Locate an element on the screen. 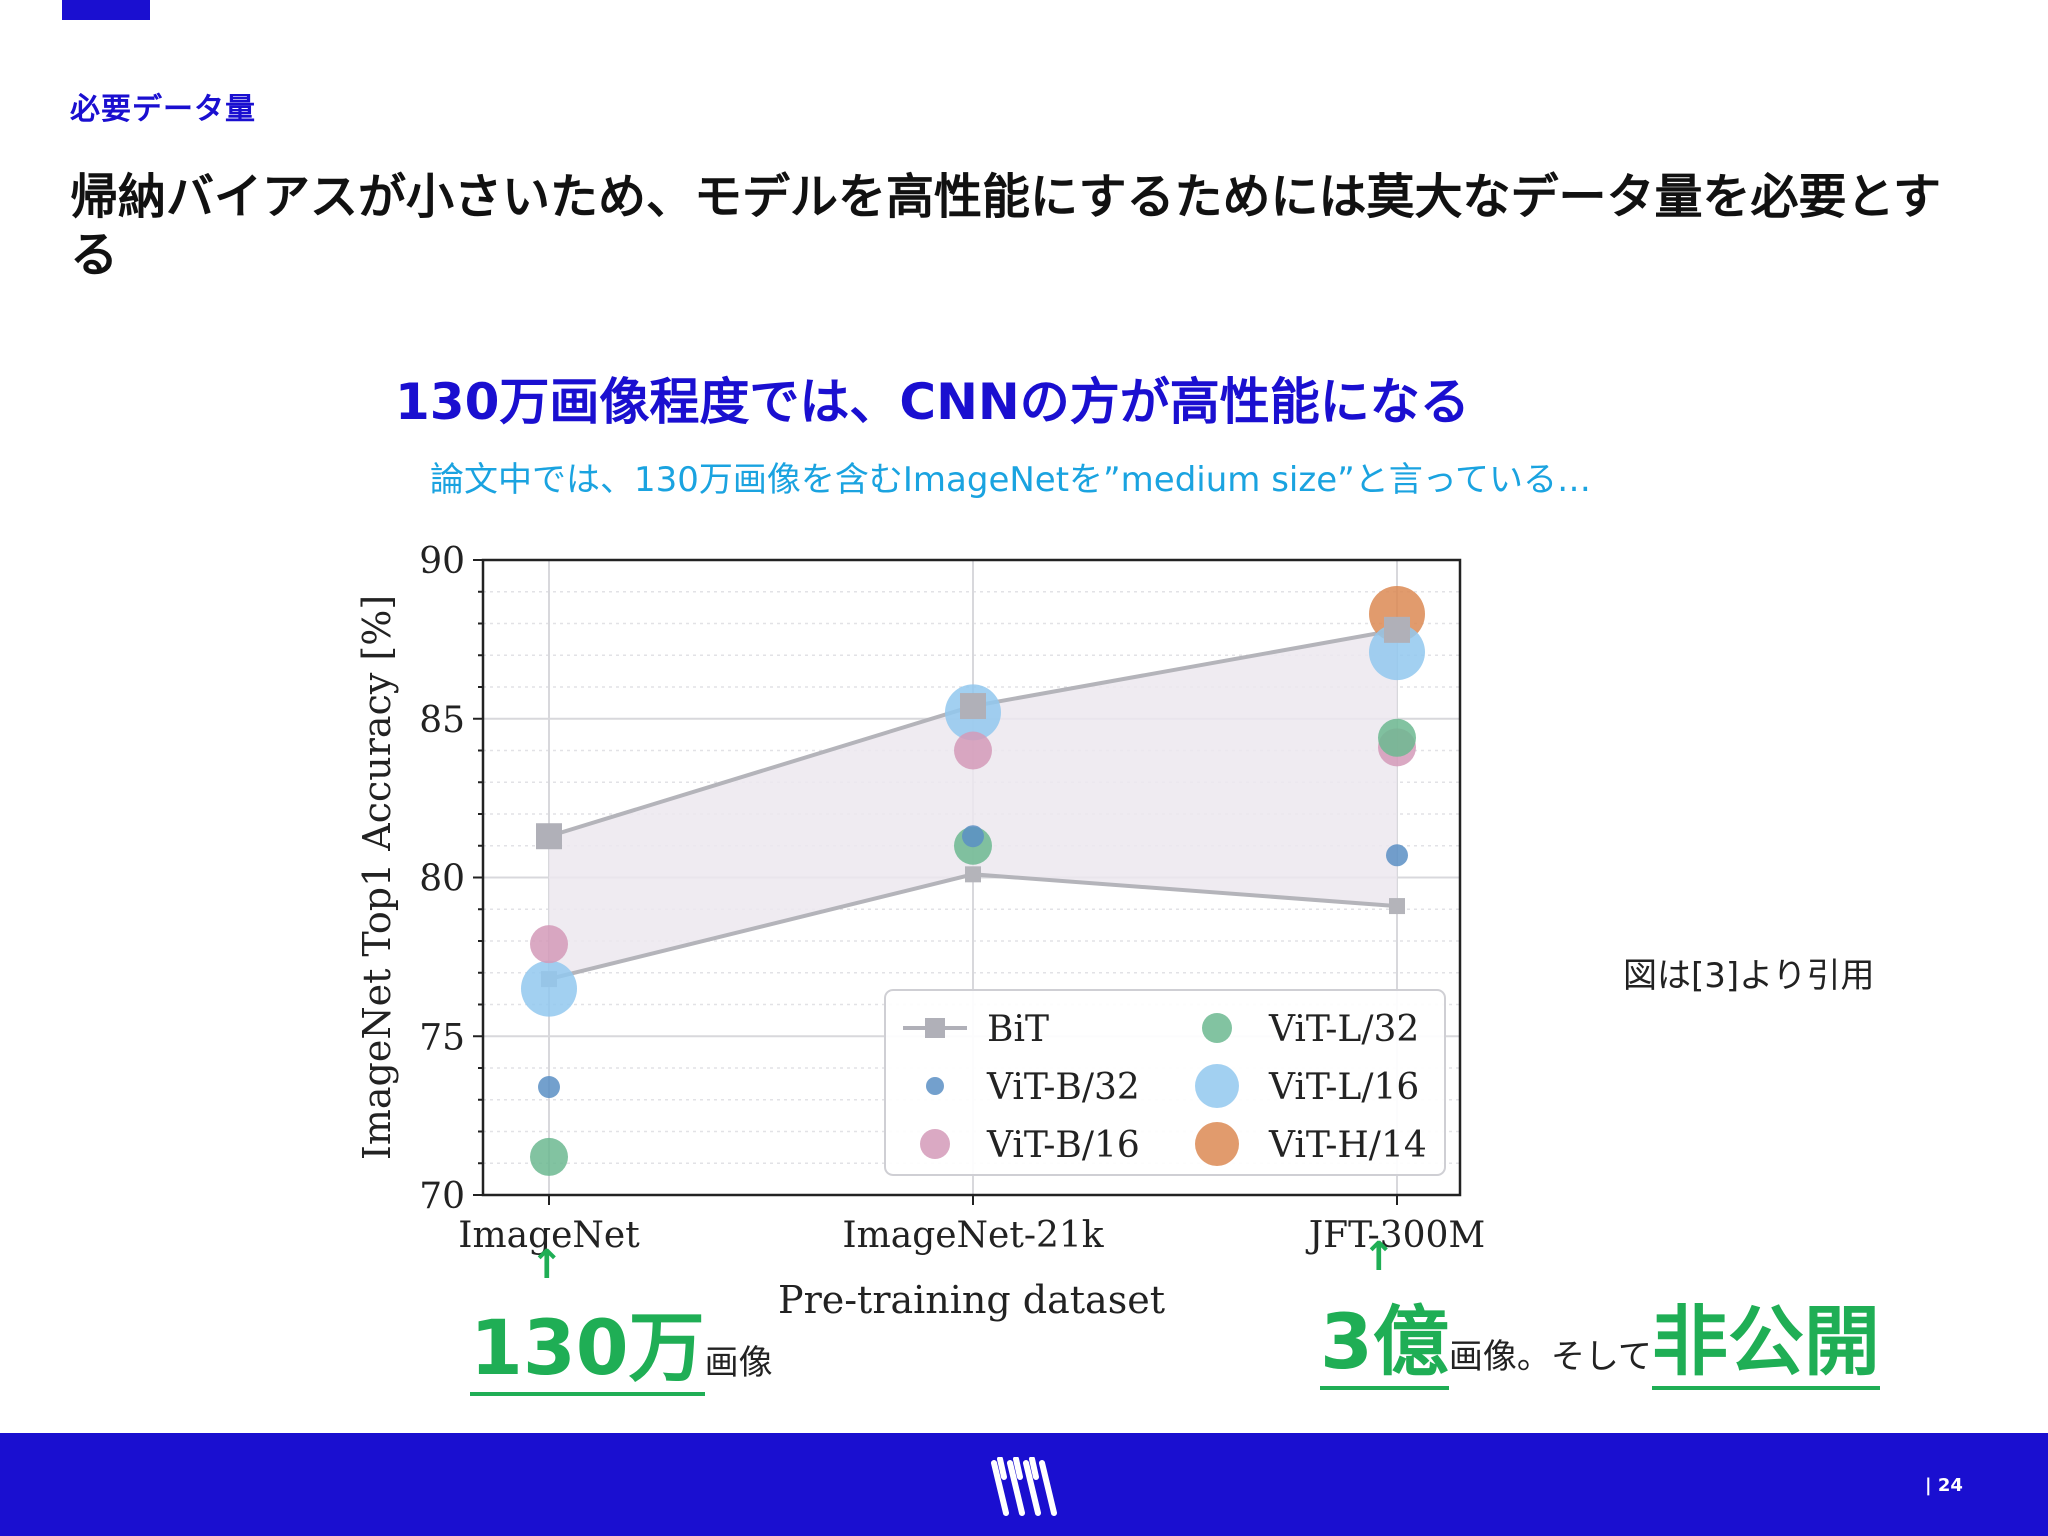  company-logo-icon is located at coordinates (1024, 1486).